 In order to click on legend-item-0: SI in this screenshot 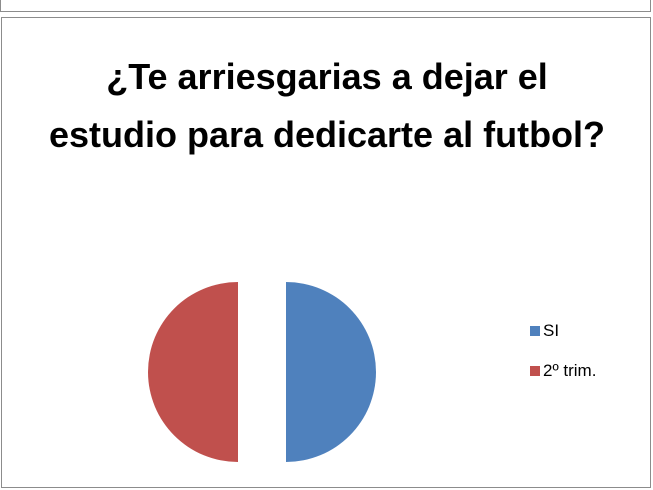, I will do `click(590, 331)`.